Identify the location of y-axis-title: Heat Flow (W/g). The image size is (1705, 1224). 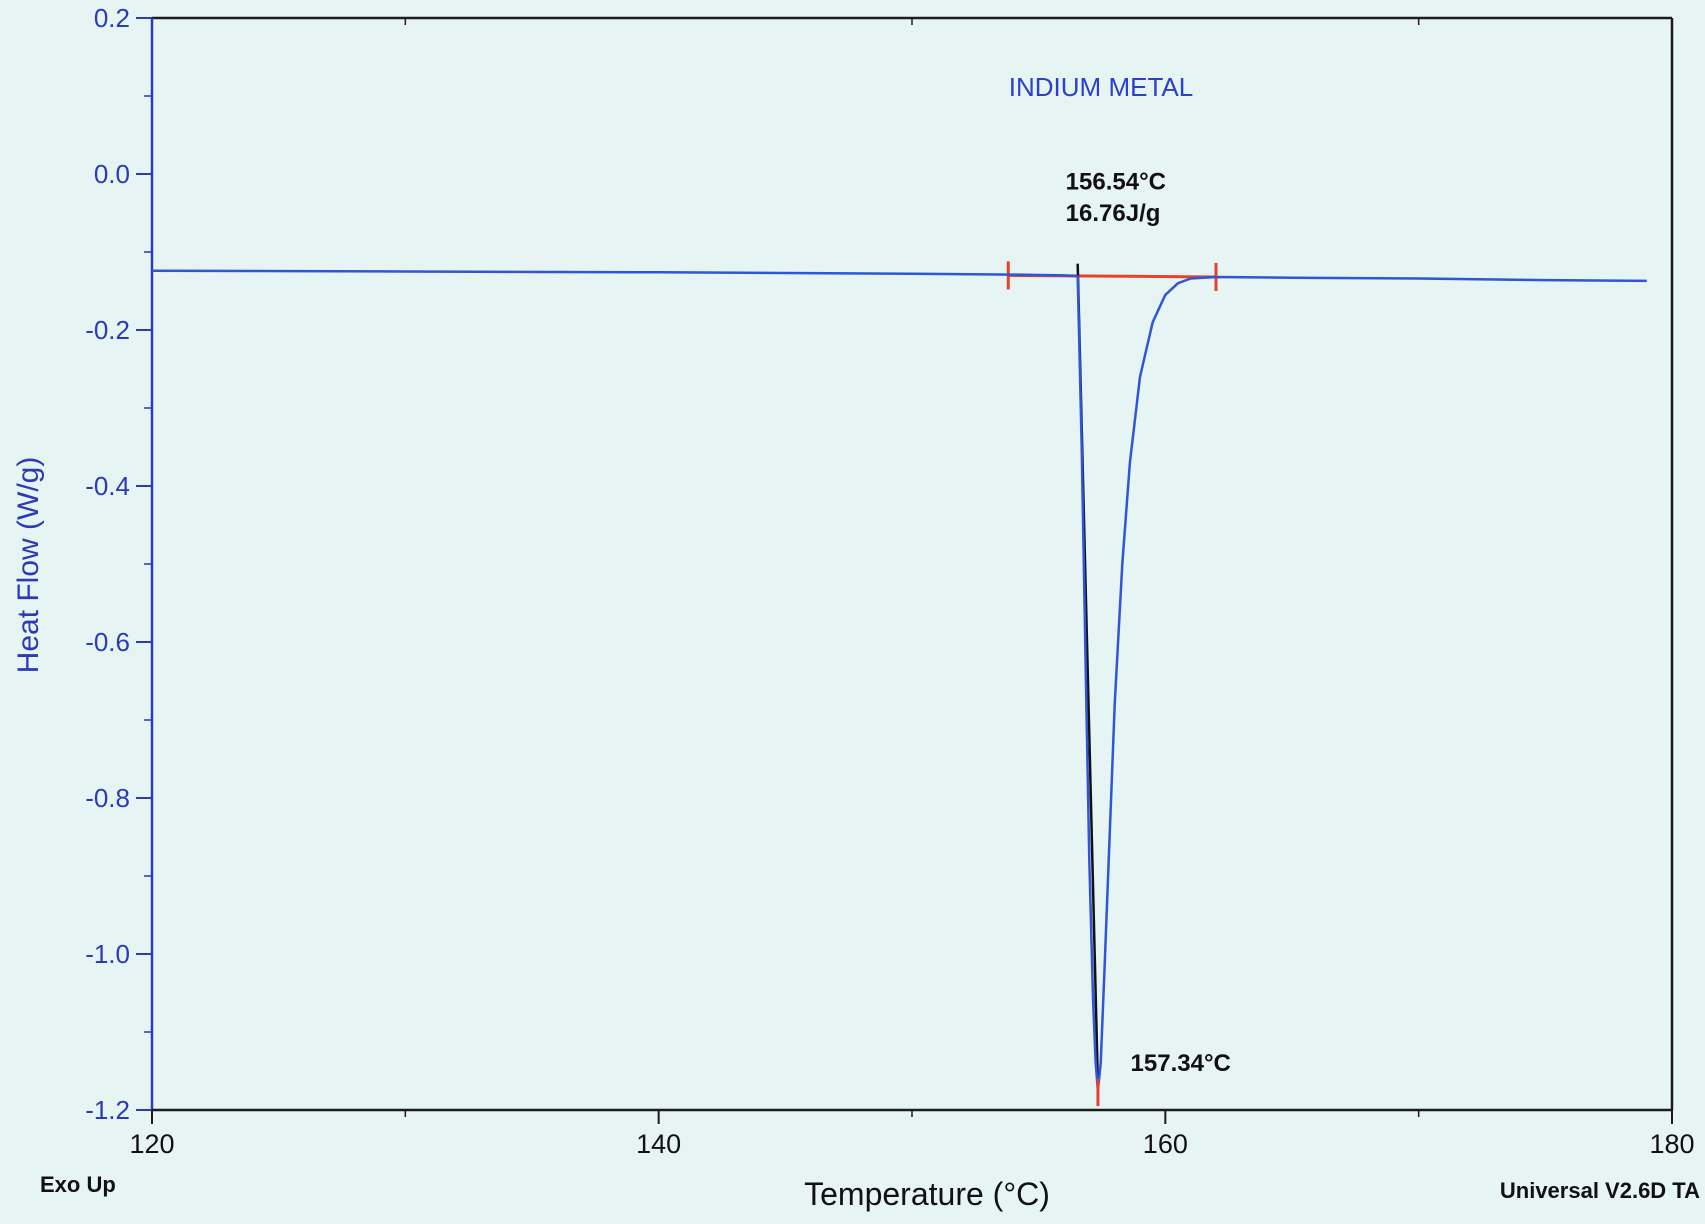
(28, 565).